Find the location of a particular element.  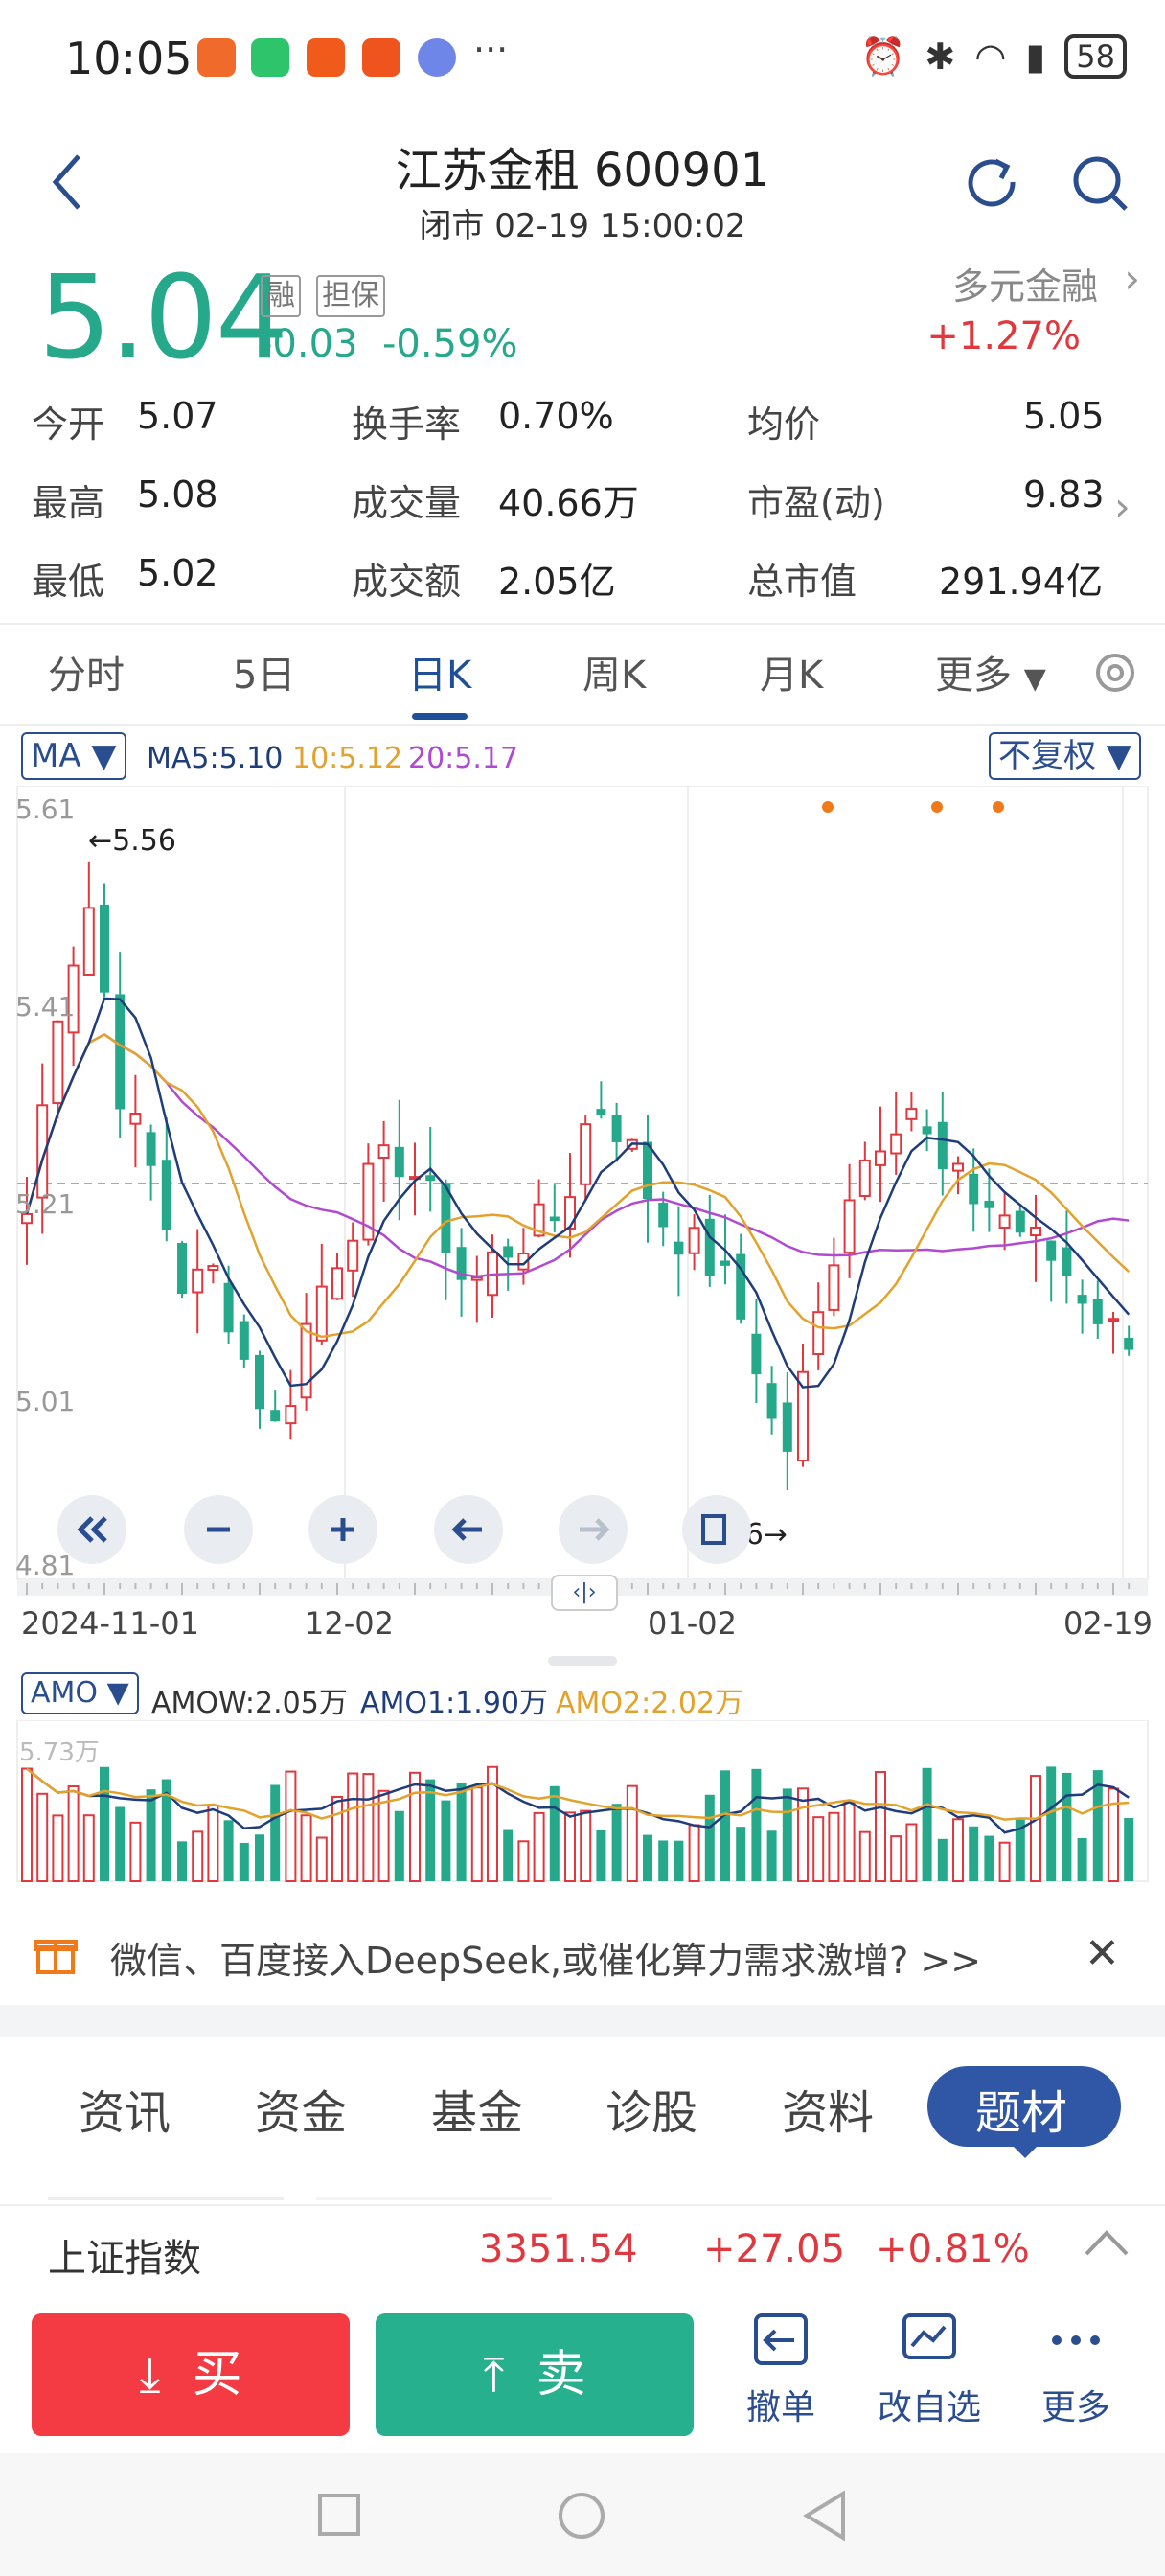

scroll-right-button is located at coordinates (593, 1529).